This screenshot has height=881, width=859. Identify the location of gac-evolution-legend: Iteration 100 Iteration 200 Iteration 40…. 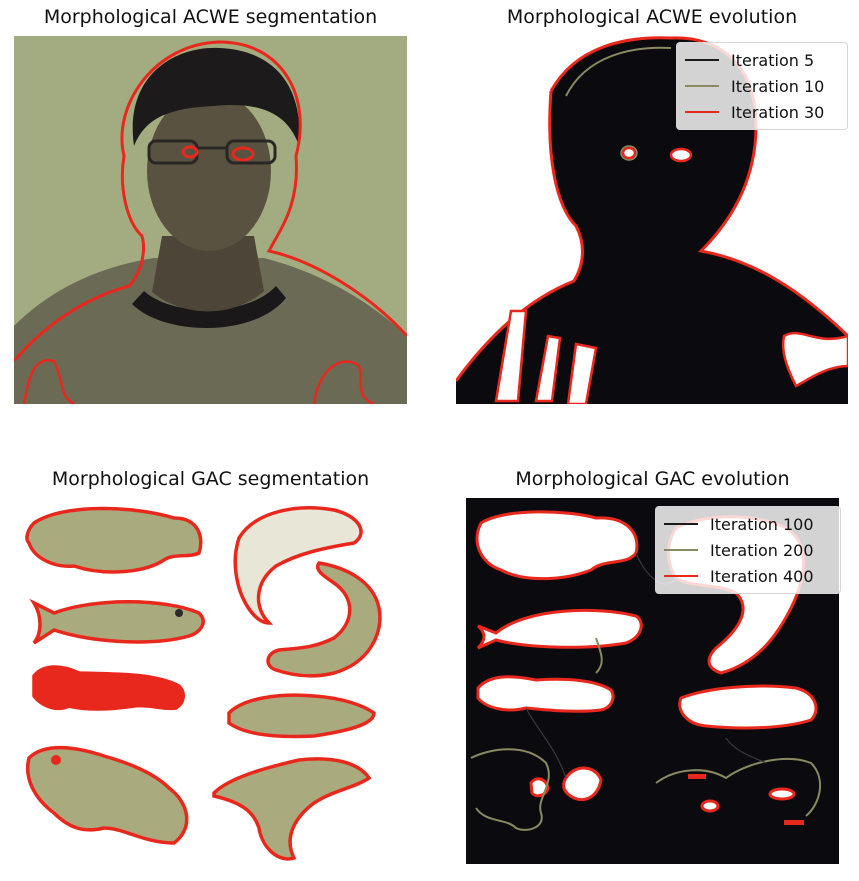
(748, 550).